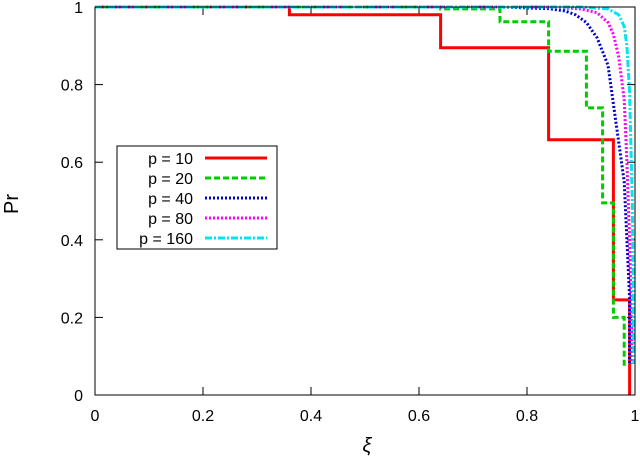 This screenshot has width=640, height=460. What do you see at coordinates (170, 179) in the screenshot?
I see `legend-label: p = 20` at bounding box center [170, 179].